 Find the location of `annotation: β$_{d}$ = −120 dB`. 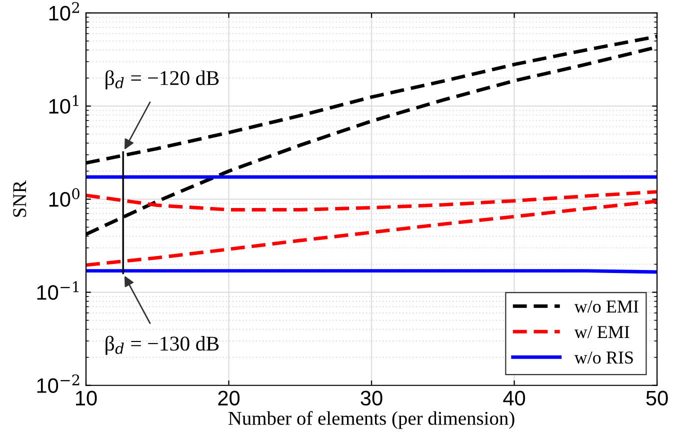

annotation: β$_{d}$ = −120 dB is located at coordinates (162, 80).